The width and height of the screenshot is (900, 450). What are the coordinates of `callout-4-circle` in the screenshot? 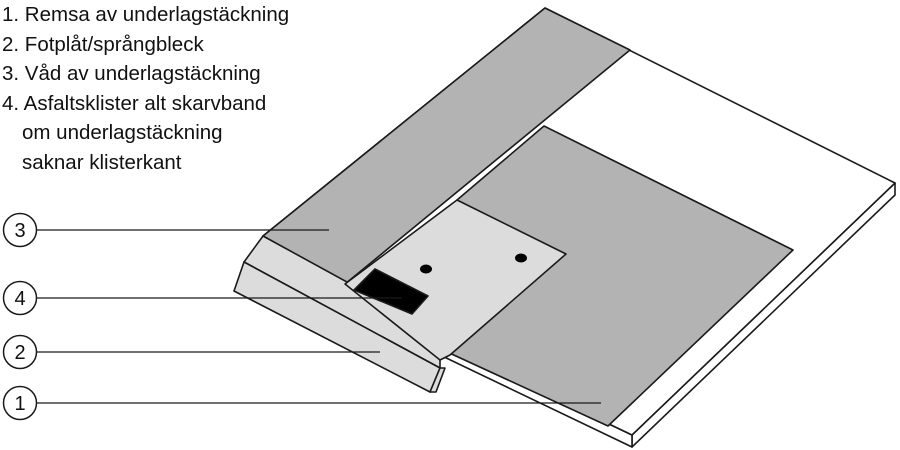 It's located at (20, 298).